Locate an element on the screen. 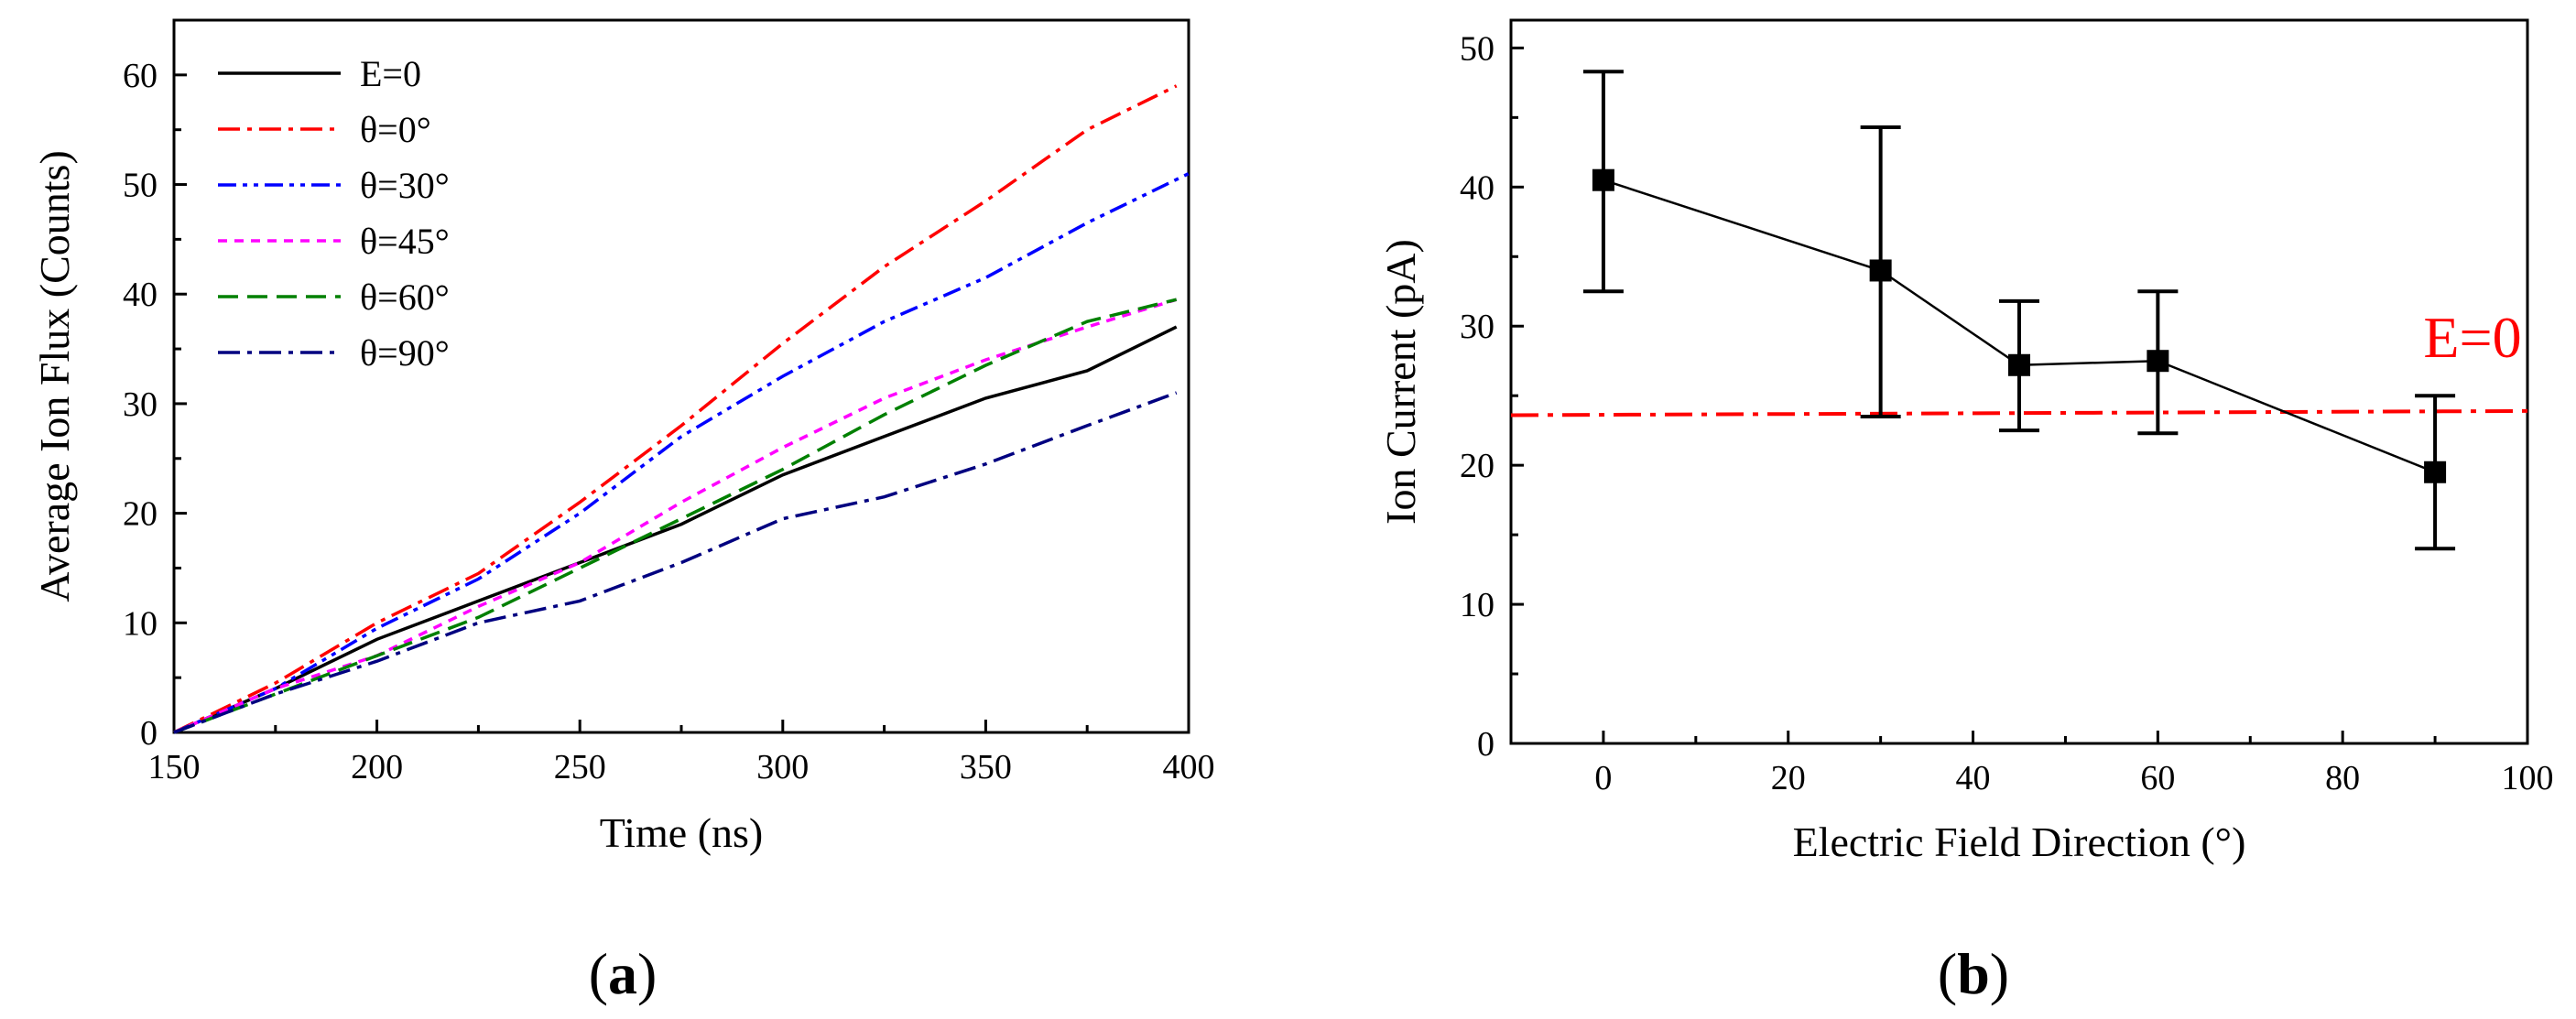 The height and width of the screenshot is (1019, 2576). x-tick-label: 100 is located at coordinates (2528, 778).